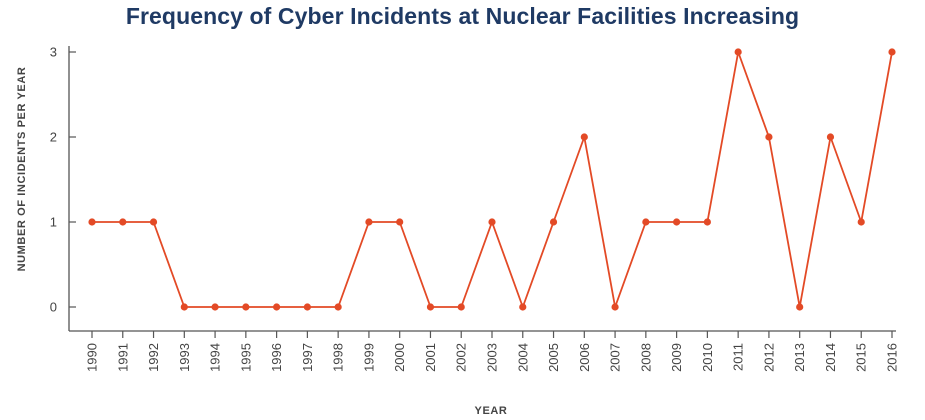 This screenshot has width=925, height=420. What do you see at coordinates (738, 357) in the screenshot?
I see `x-tick-label: 2011` at bounding box center [738, 357].